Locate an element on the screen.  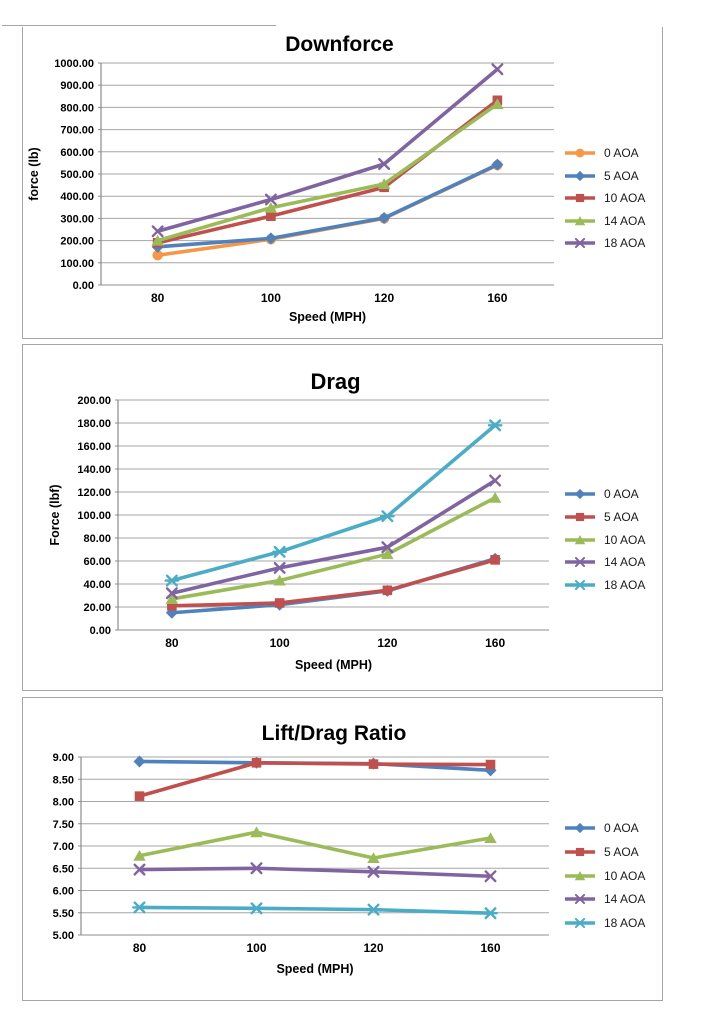
series-10-aoa is located at coordinates (315, 845).